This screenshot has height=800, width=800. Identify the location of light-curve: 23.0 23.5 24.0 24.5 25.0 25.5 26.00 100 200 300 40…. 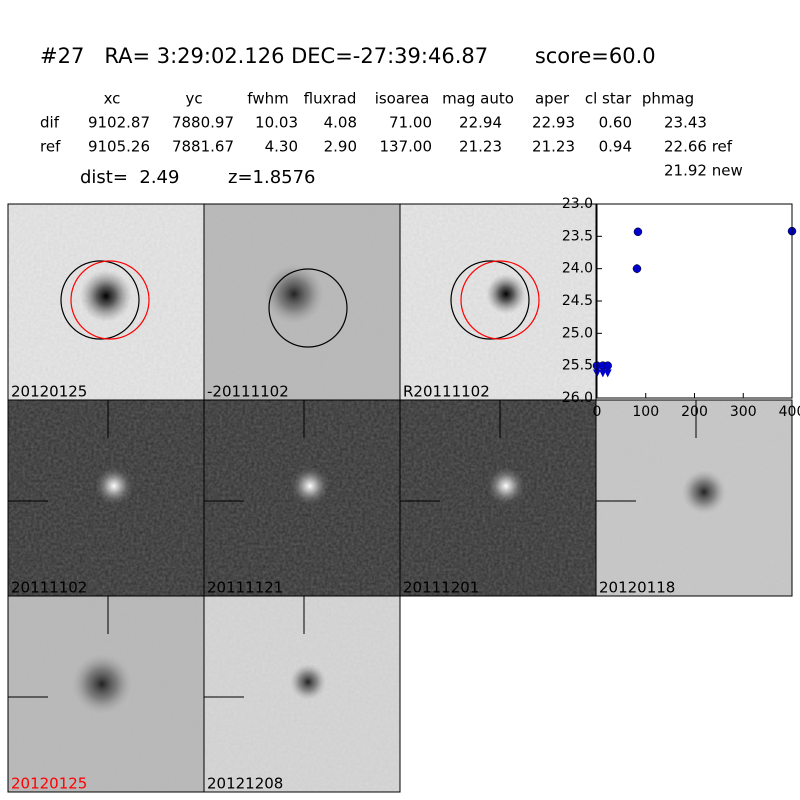
(681, 308).